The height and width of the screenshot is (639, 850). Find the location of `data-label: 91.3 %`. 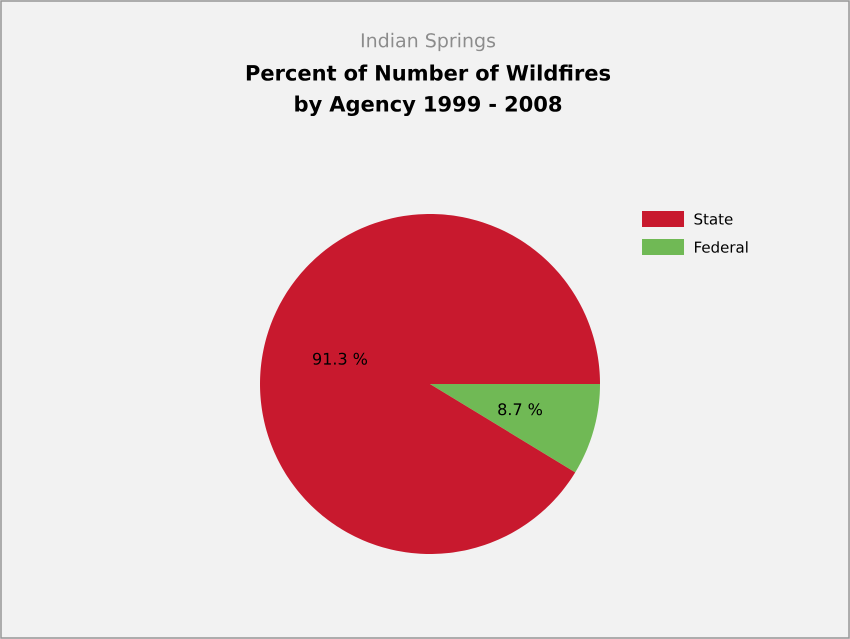

data-label: 91.3 % is located at coordinates (340, 358).